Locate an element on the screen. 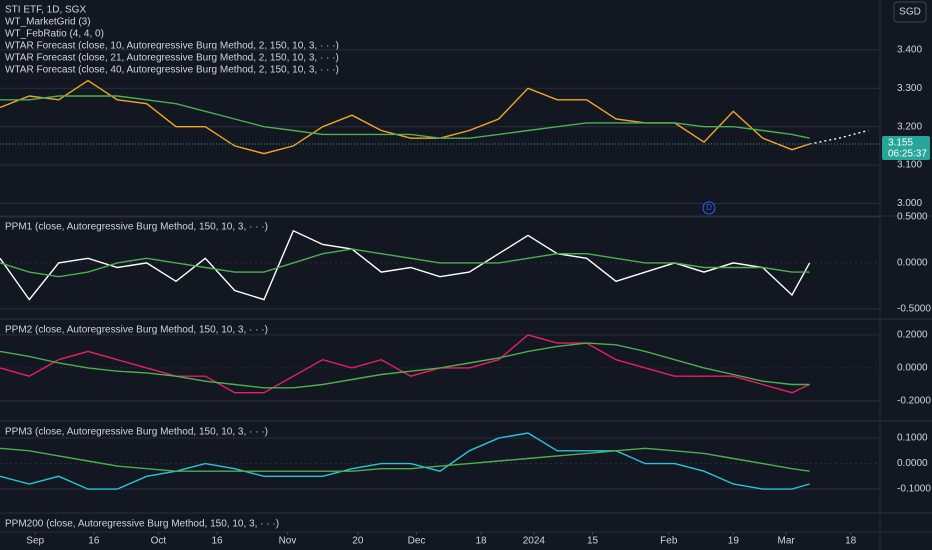  y-tick-label: 0.2000 is located at coordinates (912, 335).